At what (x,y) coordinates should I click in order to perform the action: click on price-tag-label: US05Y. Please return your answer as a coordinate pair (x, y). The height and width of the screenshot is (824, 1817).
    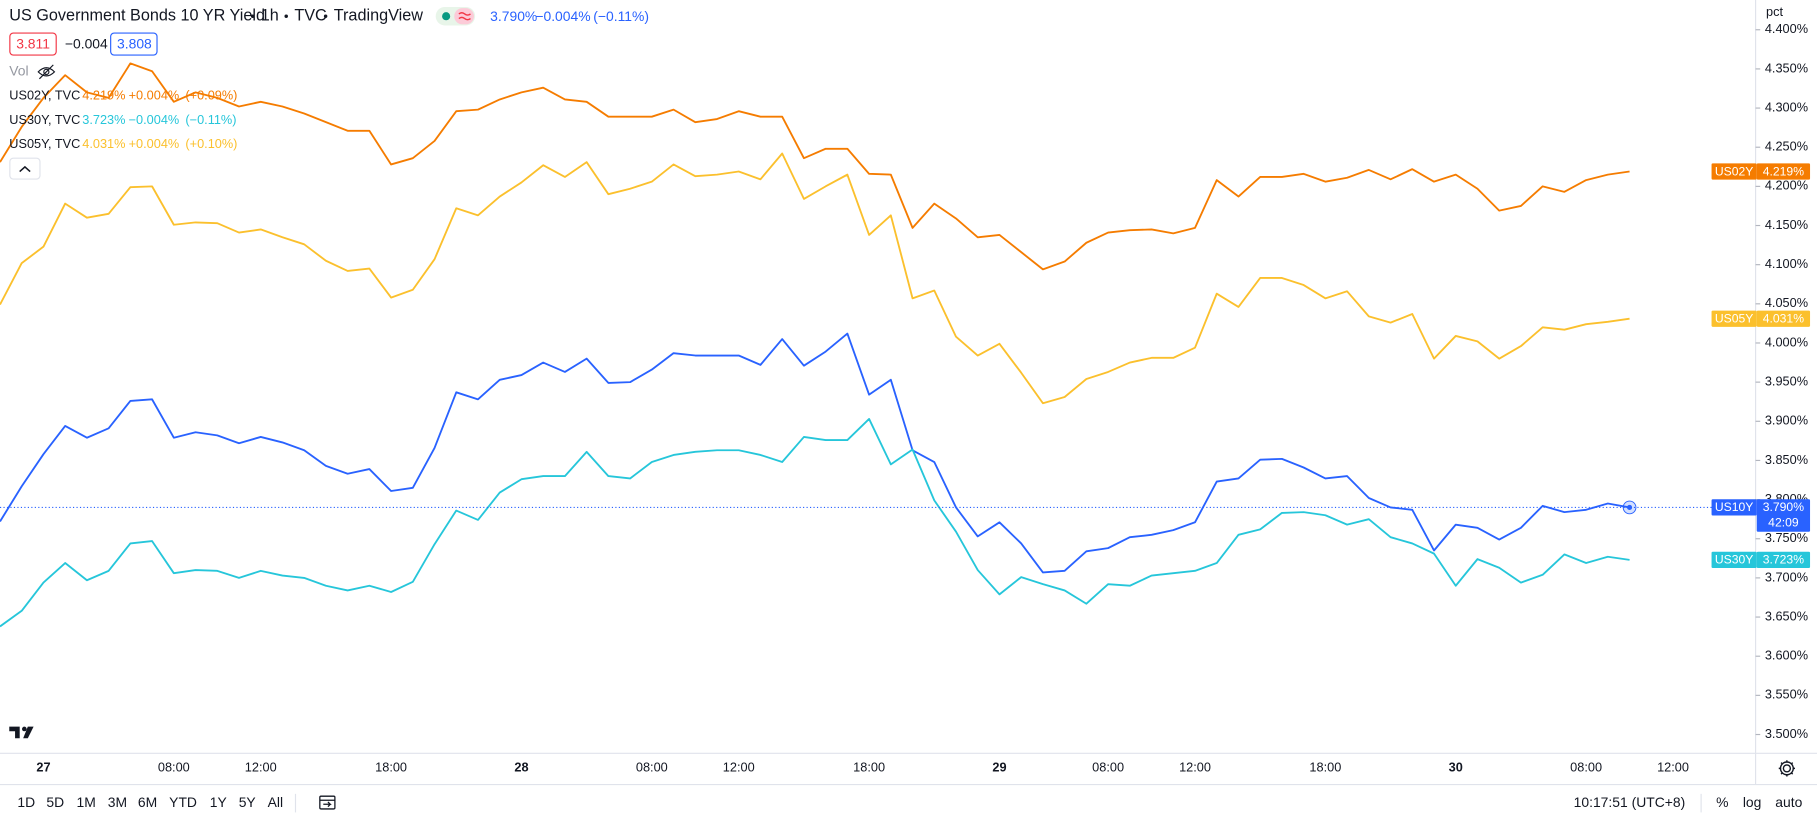
    Looking at the image, I should click on (1734, 319).